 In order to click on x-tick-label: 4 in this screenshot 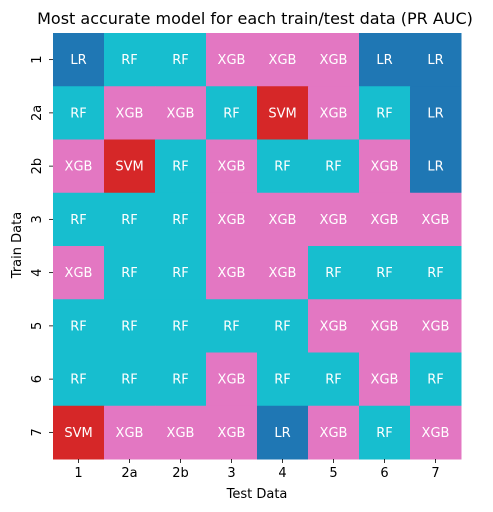, I will do `click(282, 473)`.